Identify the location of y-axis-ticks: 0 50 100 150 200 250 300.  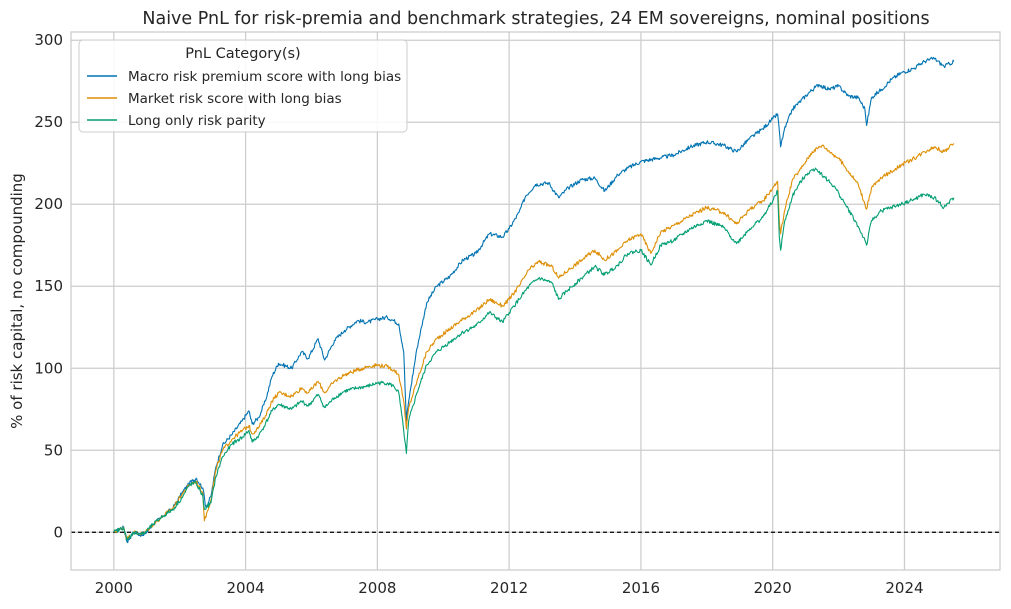
(48, 286).